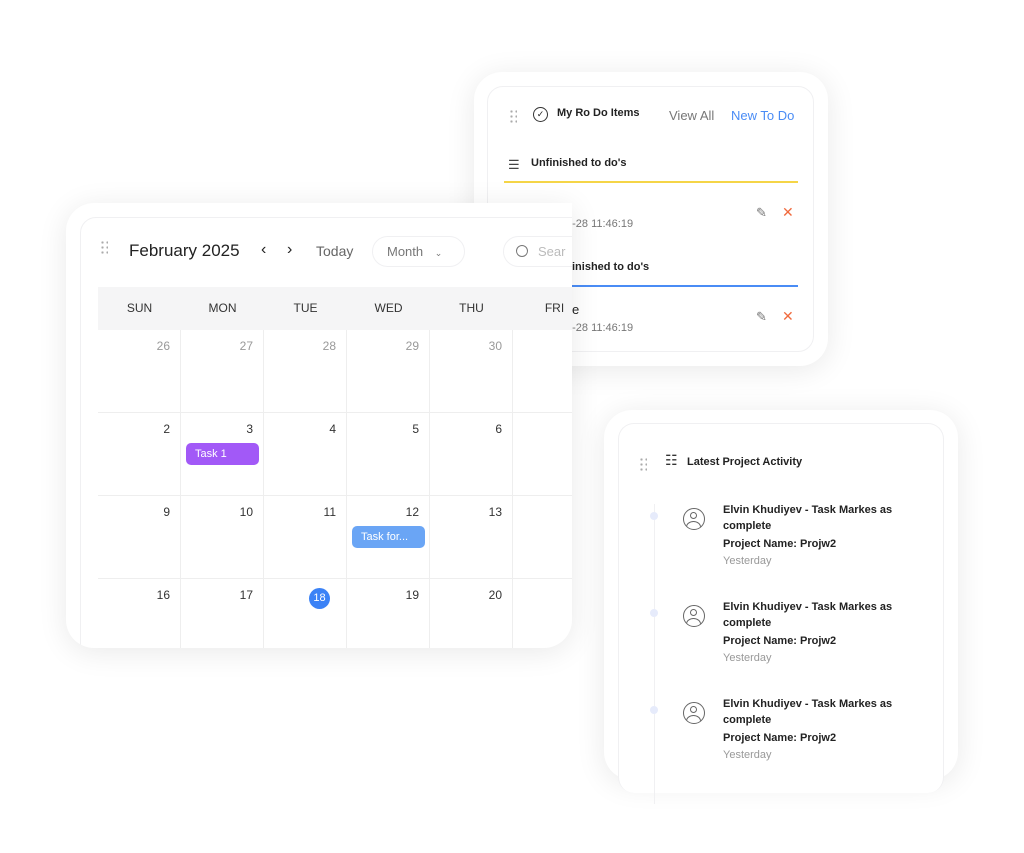 Image resolution: width=1024 pixels, height=853 pixels. Describe the element at coordinates (335, 251) in the screenshot. I see `today-button: Today` at that location.